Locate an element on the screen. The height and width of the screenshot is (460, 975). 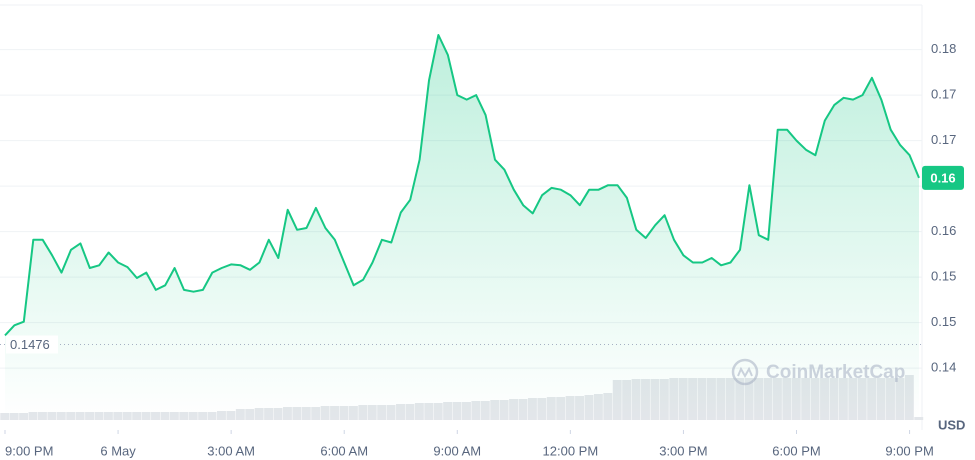
x-tick-label: 6:00 PM is located at coordinates (796, 450).